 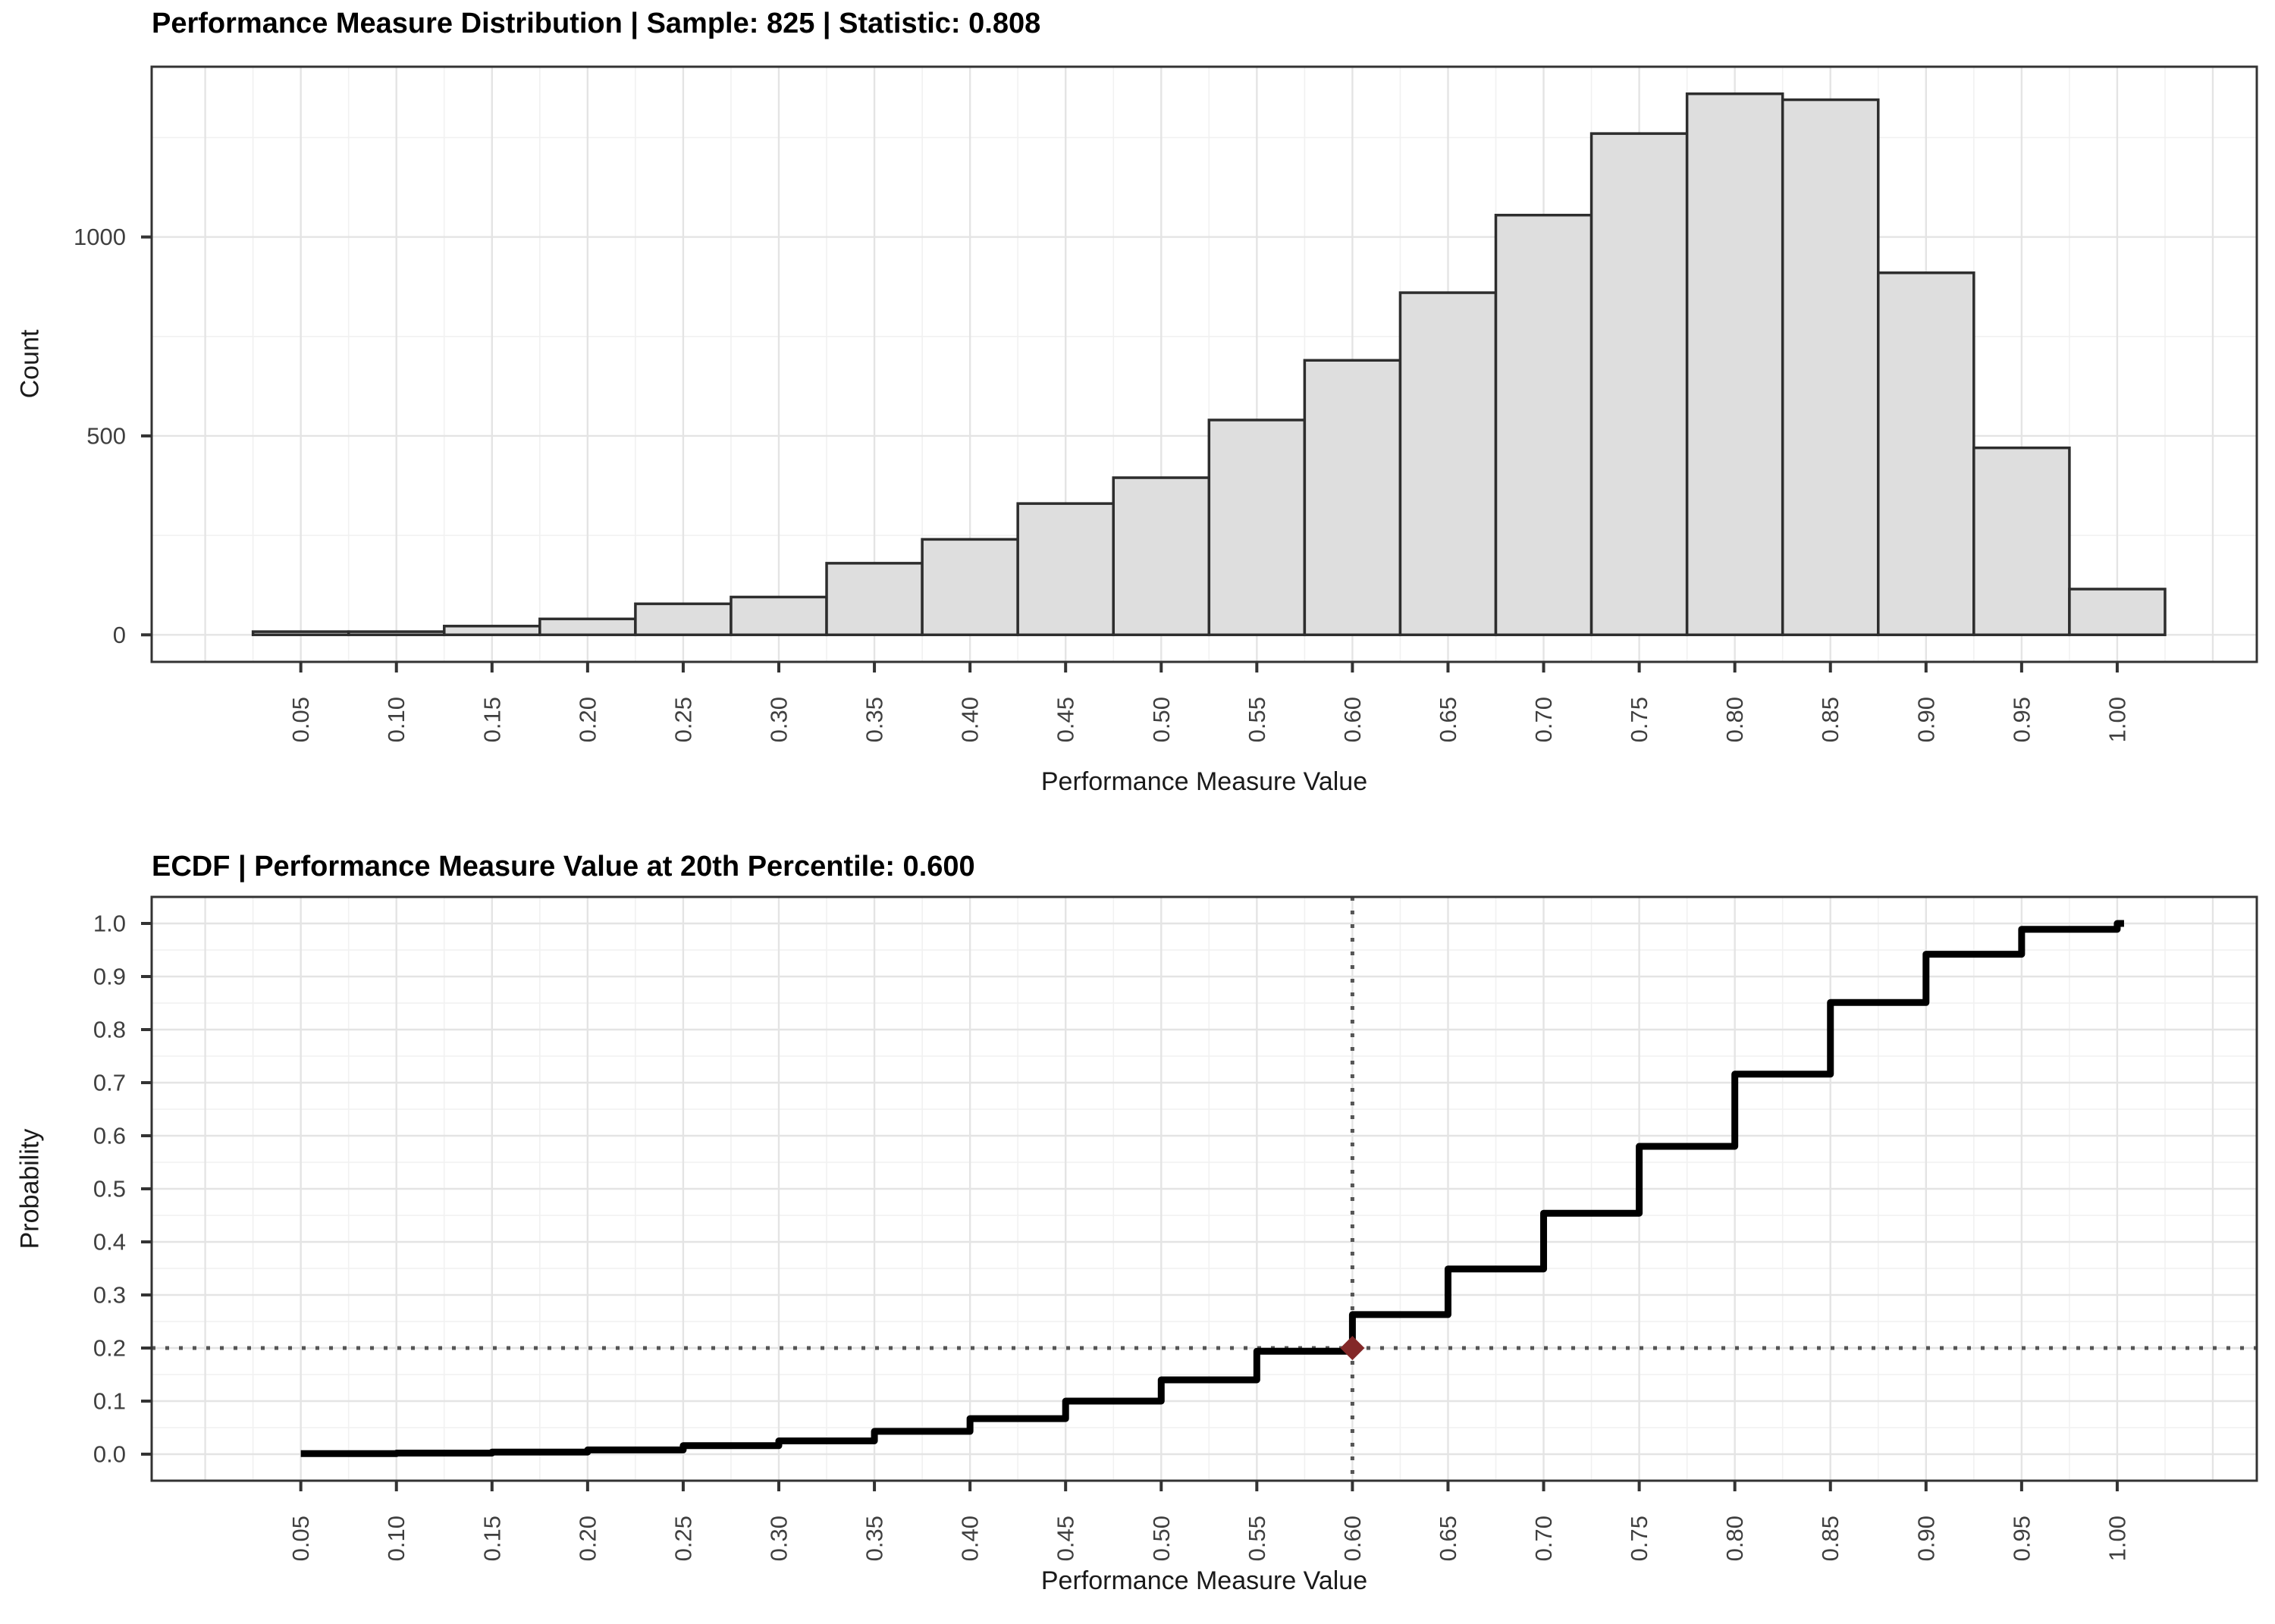 What do you see at coordinates (109, 1348) in the screenshot?
I see `y-tick-label: 0.2` at bounding box center [109, 1348].